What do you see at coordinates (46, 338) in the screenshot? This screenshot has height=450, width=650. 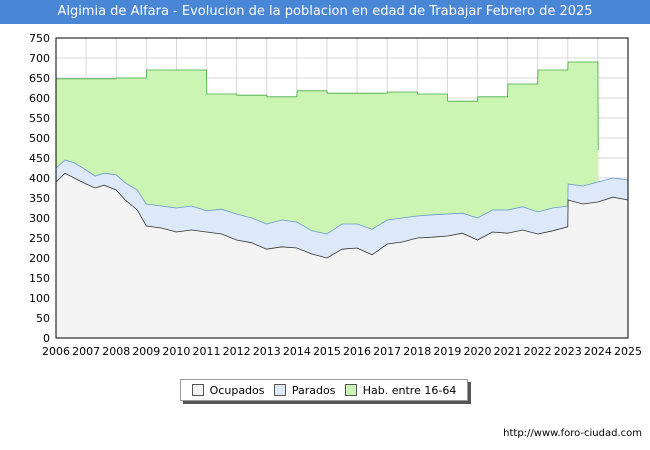 I see `y-tick-label: 0` at bounding box center [46, 338].